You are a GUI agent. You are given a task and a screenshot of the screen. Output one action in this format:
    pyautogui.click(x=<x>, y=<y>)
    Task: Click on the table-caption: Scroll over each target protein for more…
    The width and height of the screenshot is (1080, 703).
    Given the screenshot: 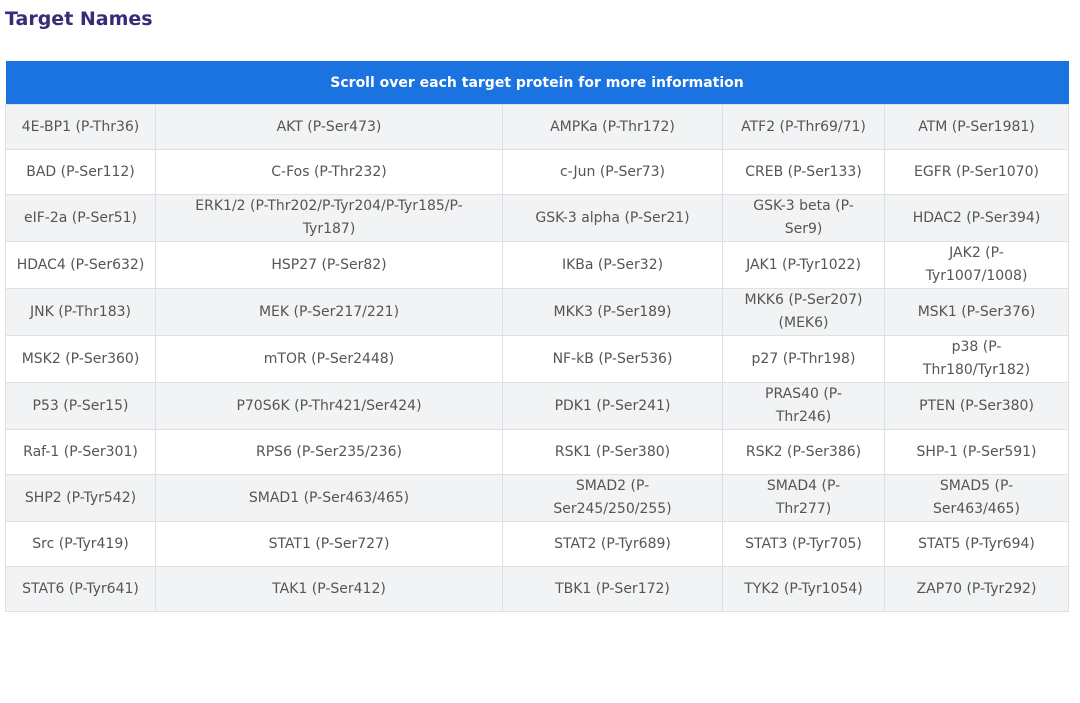 What is the action you would take?
    pyautogui.click(x=537, y=83)
    